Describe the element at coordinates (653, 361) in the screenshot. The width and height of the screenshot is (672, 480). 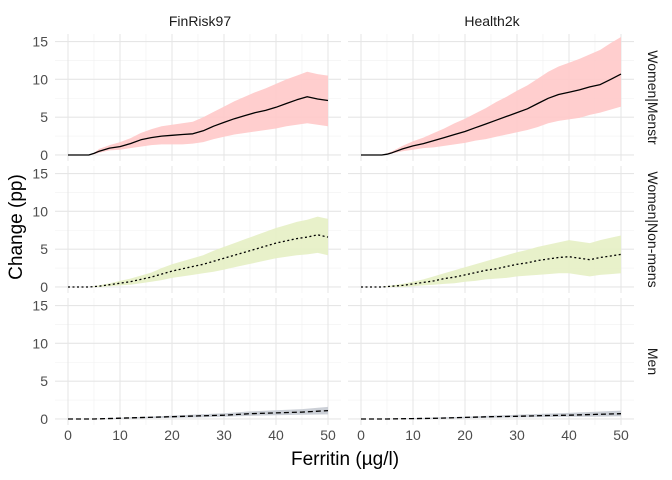
I see `row-strip-label: Men` at that location.